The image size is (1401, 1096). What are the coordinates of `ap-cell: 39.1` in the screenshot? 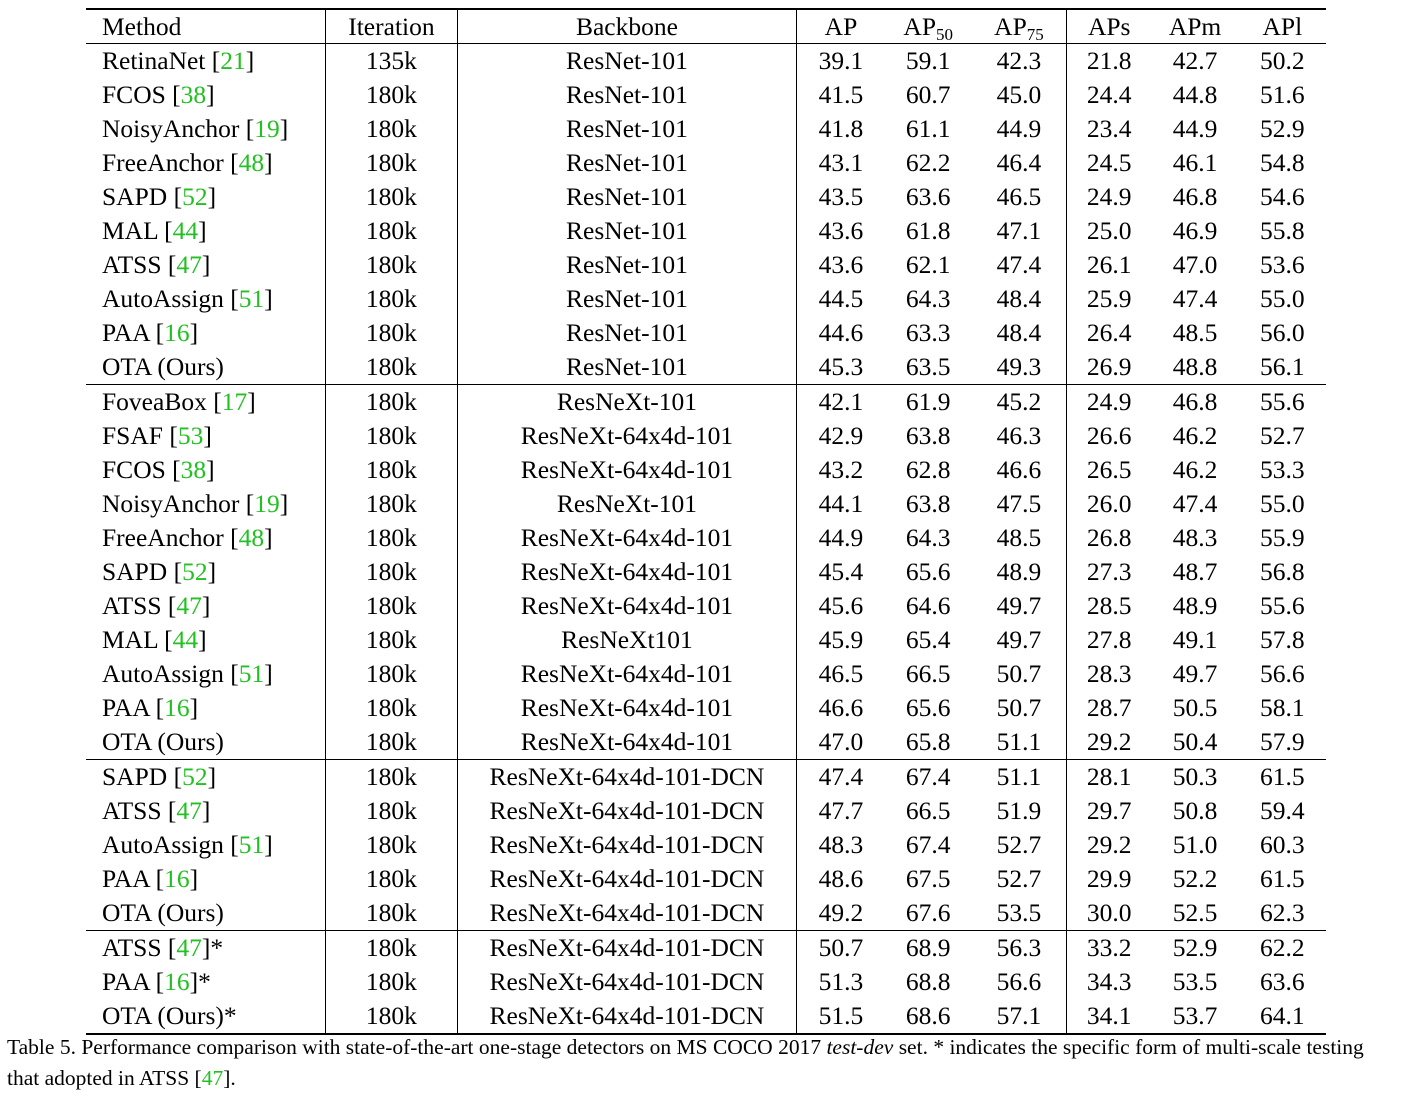 It's located at (841, 60).